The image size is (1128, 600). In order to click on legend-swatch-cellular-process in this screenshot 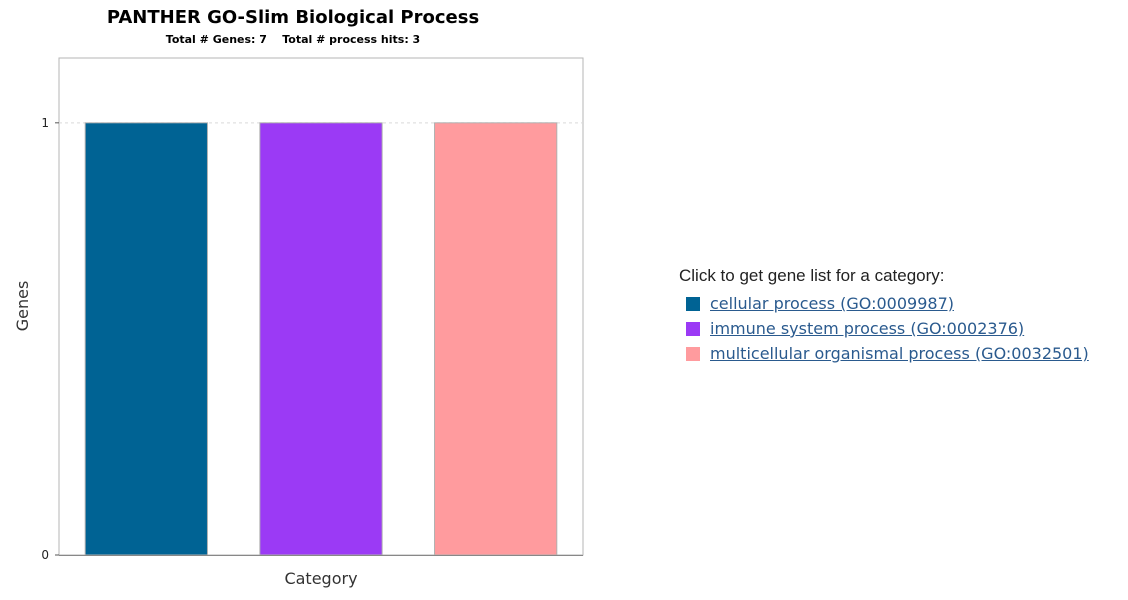, I will do `click(693, 303)`.